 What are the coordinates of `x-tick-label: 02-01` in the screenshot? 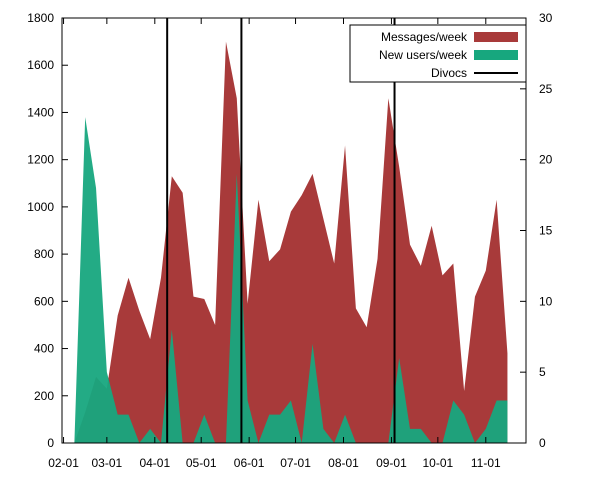 It's located at (63, 463).